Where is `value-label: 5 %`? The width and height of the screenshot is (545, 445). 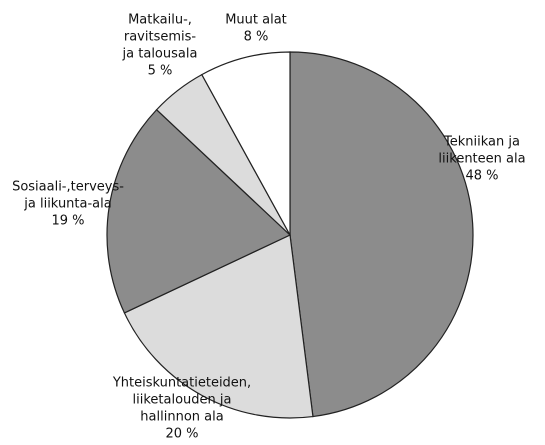
value-label: 5 % is located at coordinates (160, 71).